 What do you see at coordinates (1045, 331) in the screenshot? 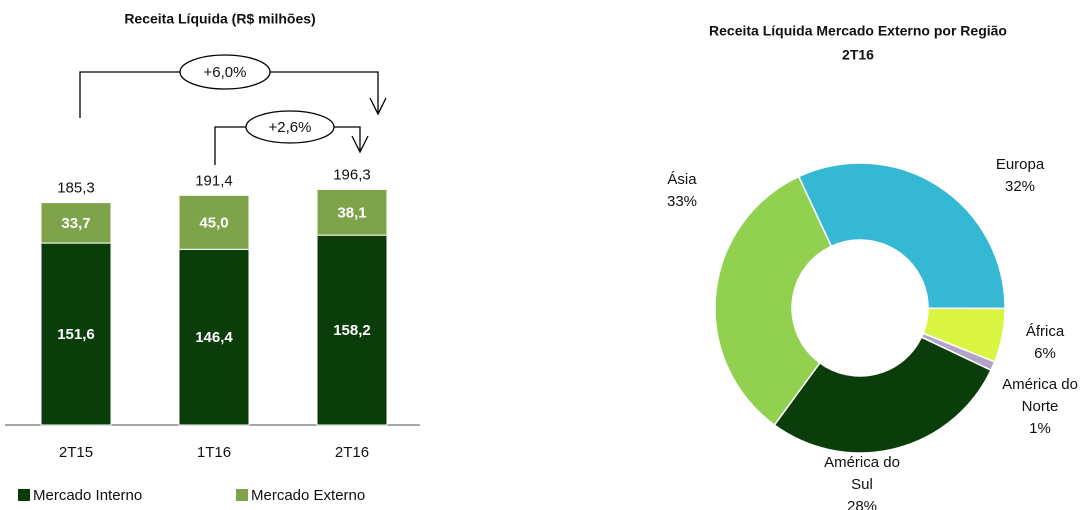
I see `slice-label: África` at bounding box center [1045, 331].